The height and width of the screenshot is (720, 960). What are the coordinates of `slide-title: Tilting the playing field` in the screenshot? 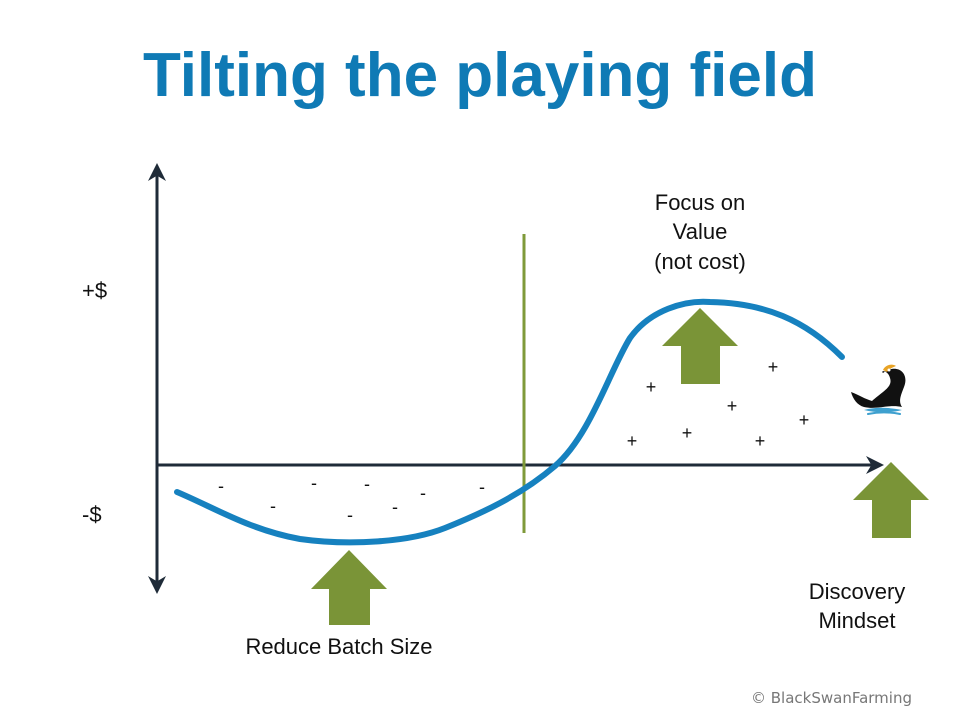 It's located at (480, 75).